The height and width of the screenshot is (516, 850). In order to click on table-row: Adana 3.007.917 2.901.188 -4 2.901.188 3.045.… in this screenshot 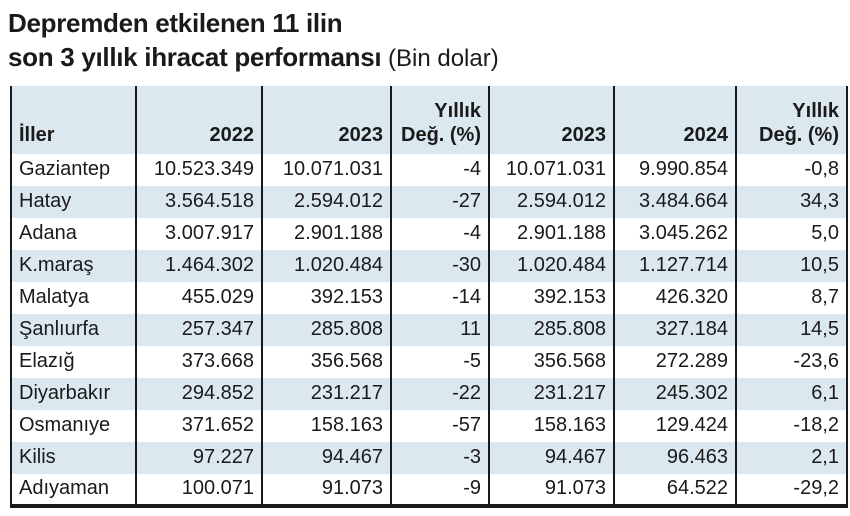, I will do `click(429, 234)`.